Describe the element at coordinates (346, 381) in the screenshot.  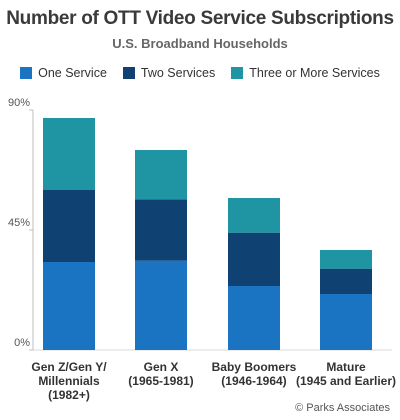
I see `x-category-label-line: (1945 and Earlier)` at that location.